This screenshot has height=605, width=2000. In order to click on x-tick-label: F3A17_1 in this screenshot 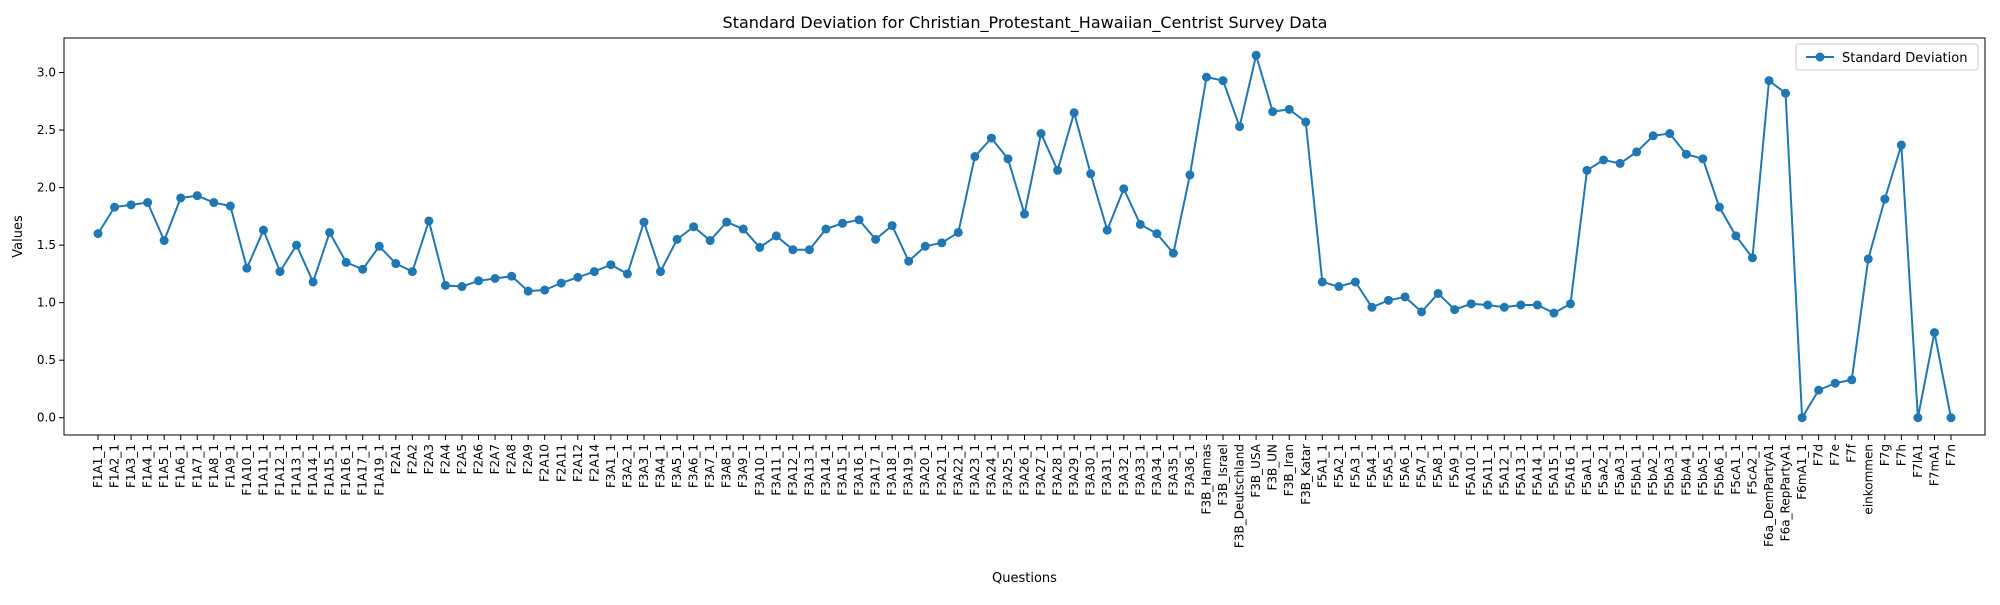, I will do `click(876, 470)`.